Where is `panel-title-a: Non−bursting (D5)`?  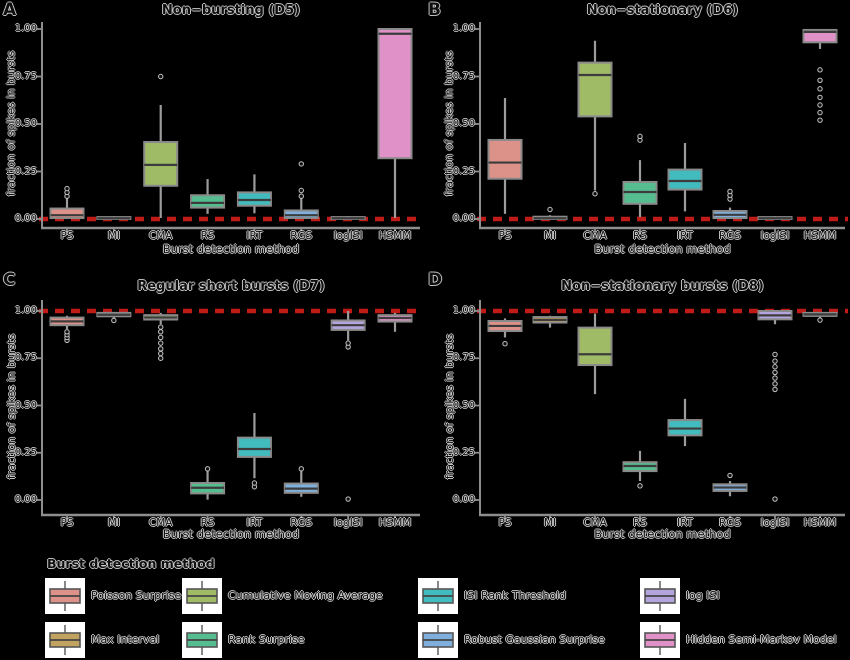
panel-title-a: Non−bursting (D5) is located at coordinates (231, 10).